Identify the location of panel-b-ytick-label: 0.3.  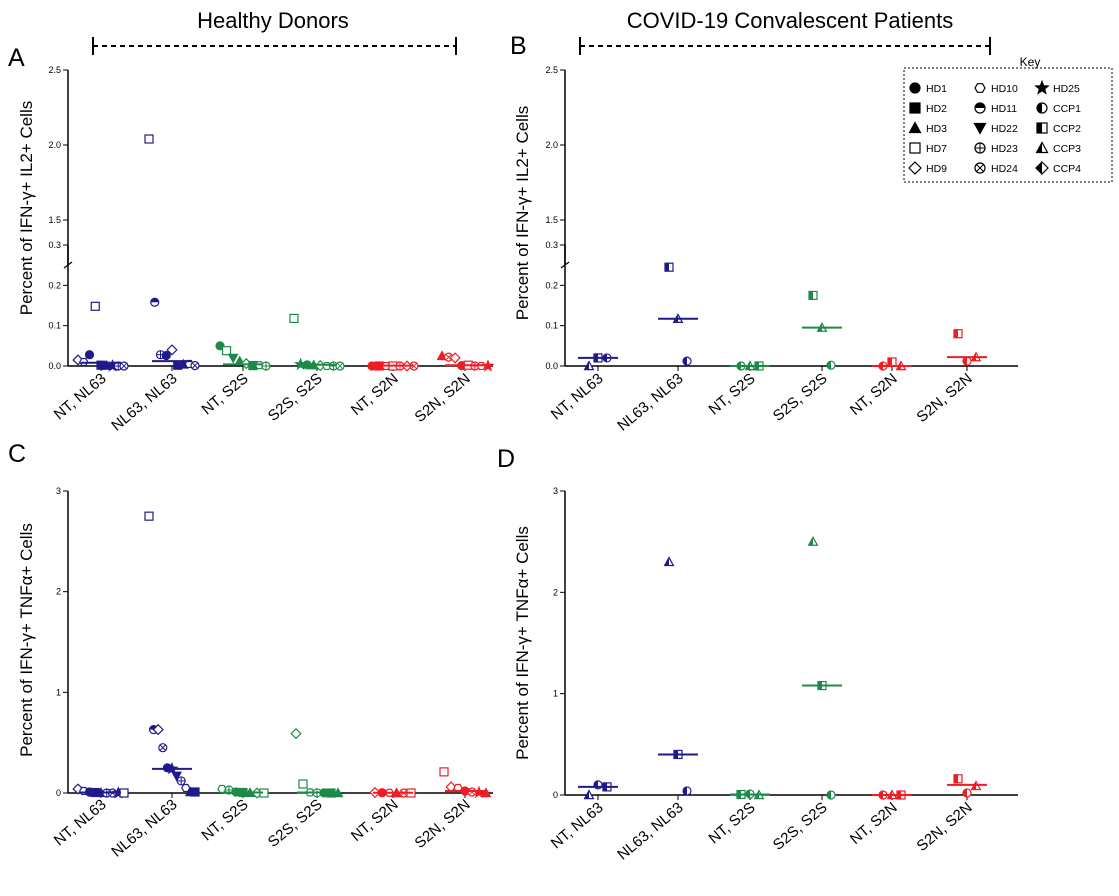
(551, 245).